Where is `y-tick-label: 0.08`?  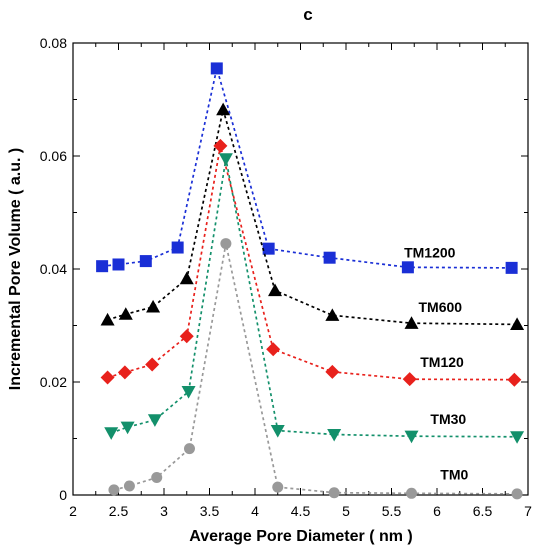
y-tick-label: 0.08 is located at coordinates (53, 43).